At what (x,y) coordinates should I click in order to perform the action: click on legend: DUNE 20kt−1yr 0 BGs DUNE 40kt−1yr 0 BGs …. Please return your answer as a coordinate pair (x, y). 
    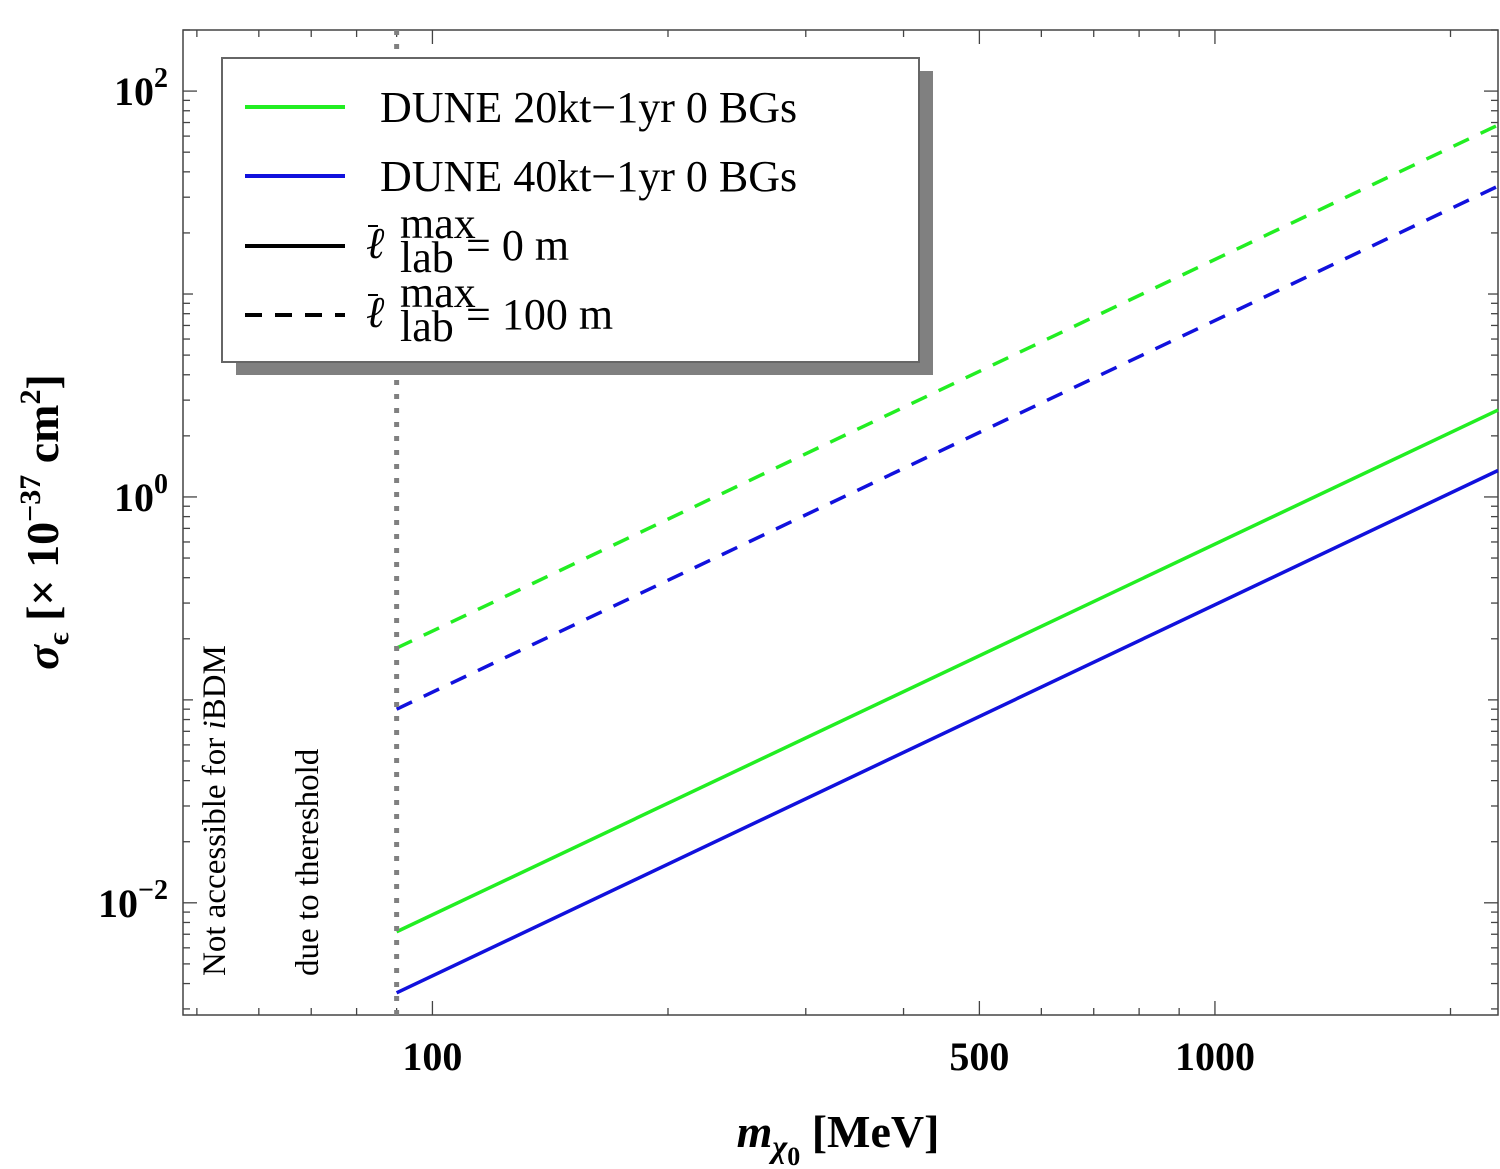
    Looking at the image, I should click on (577, 216).